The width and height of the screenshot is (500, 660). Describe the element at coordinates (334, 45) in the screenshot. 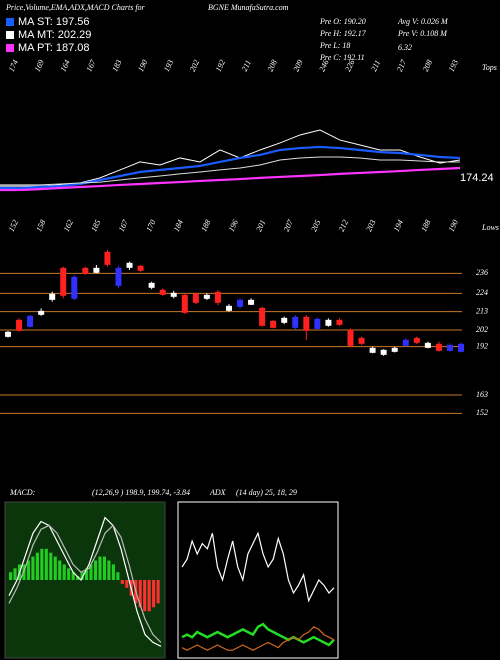

I see `stat: Pre L: 18` at that location.